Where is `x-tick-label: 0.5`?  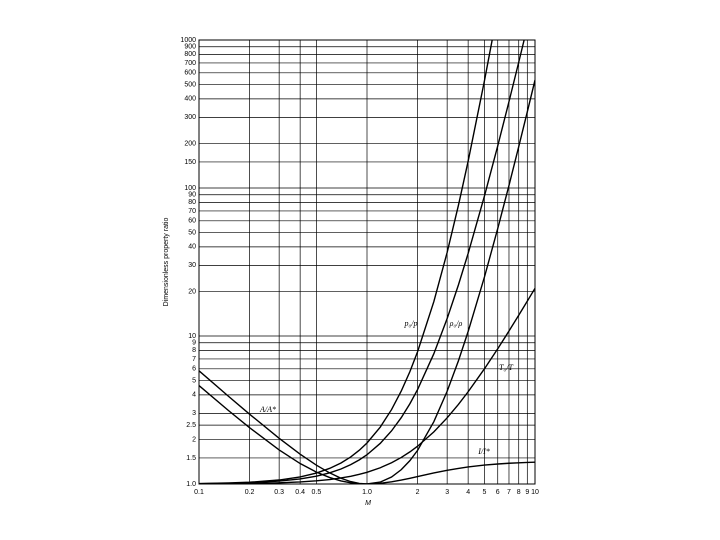 x-tick-label: 0.5 is located at coordinates (317, 492).